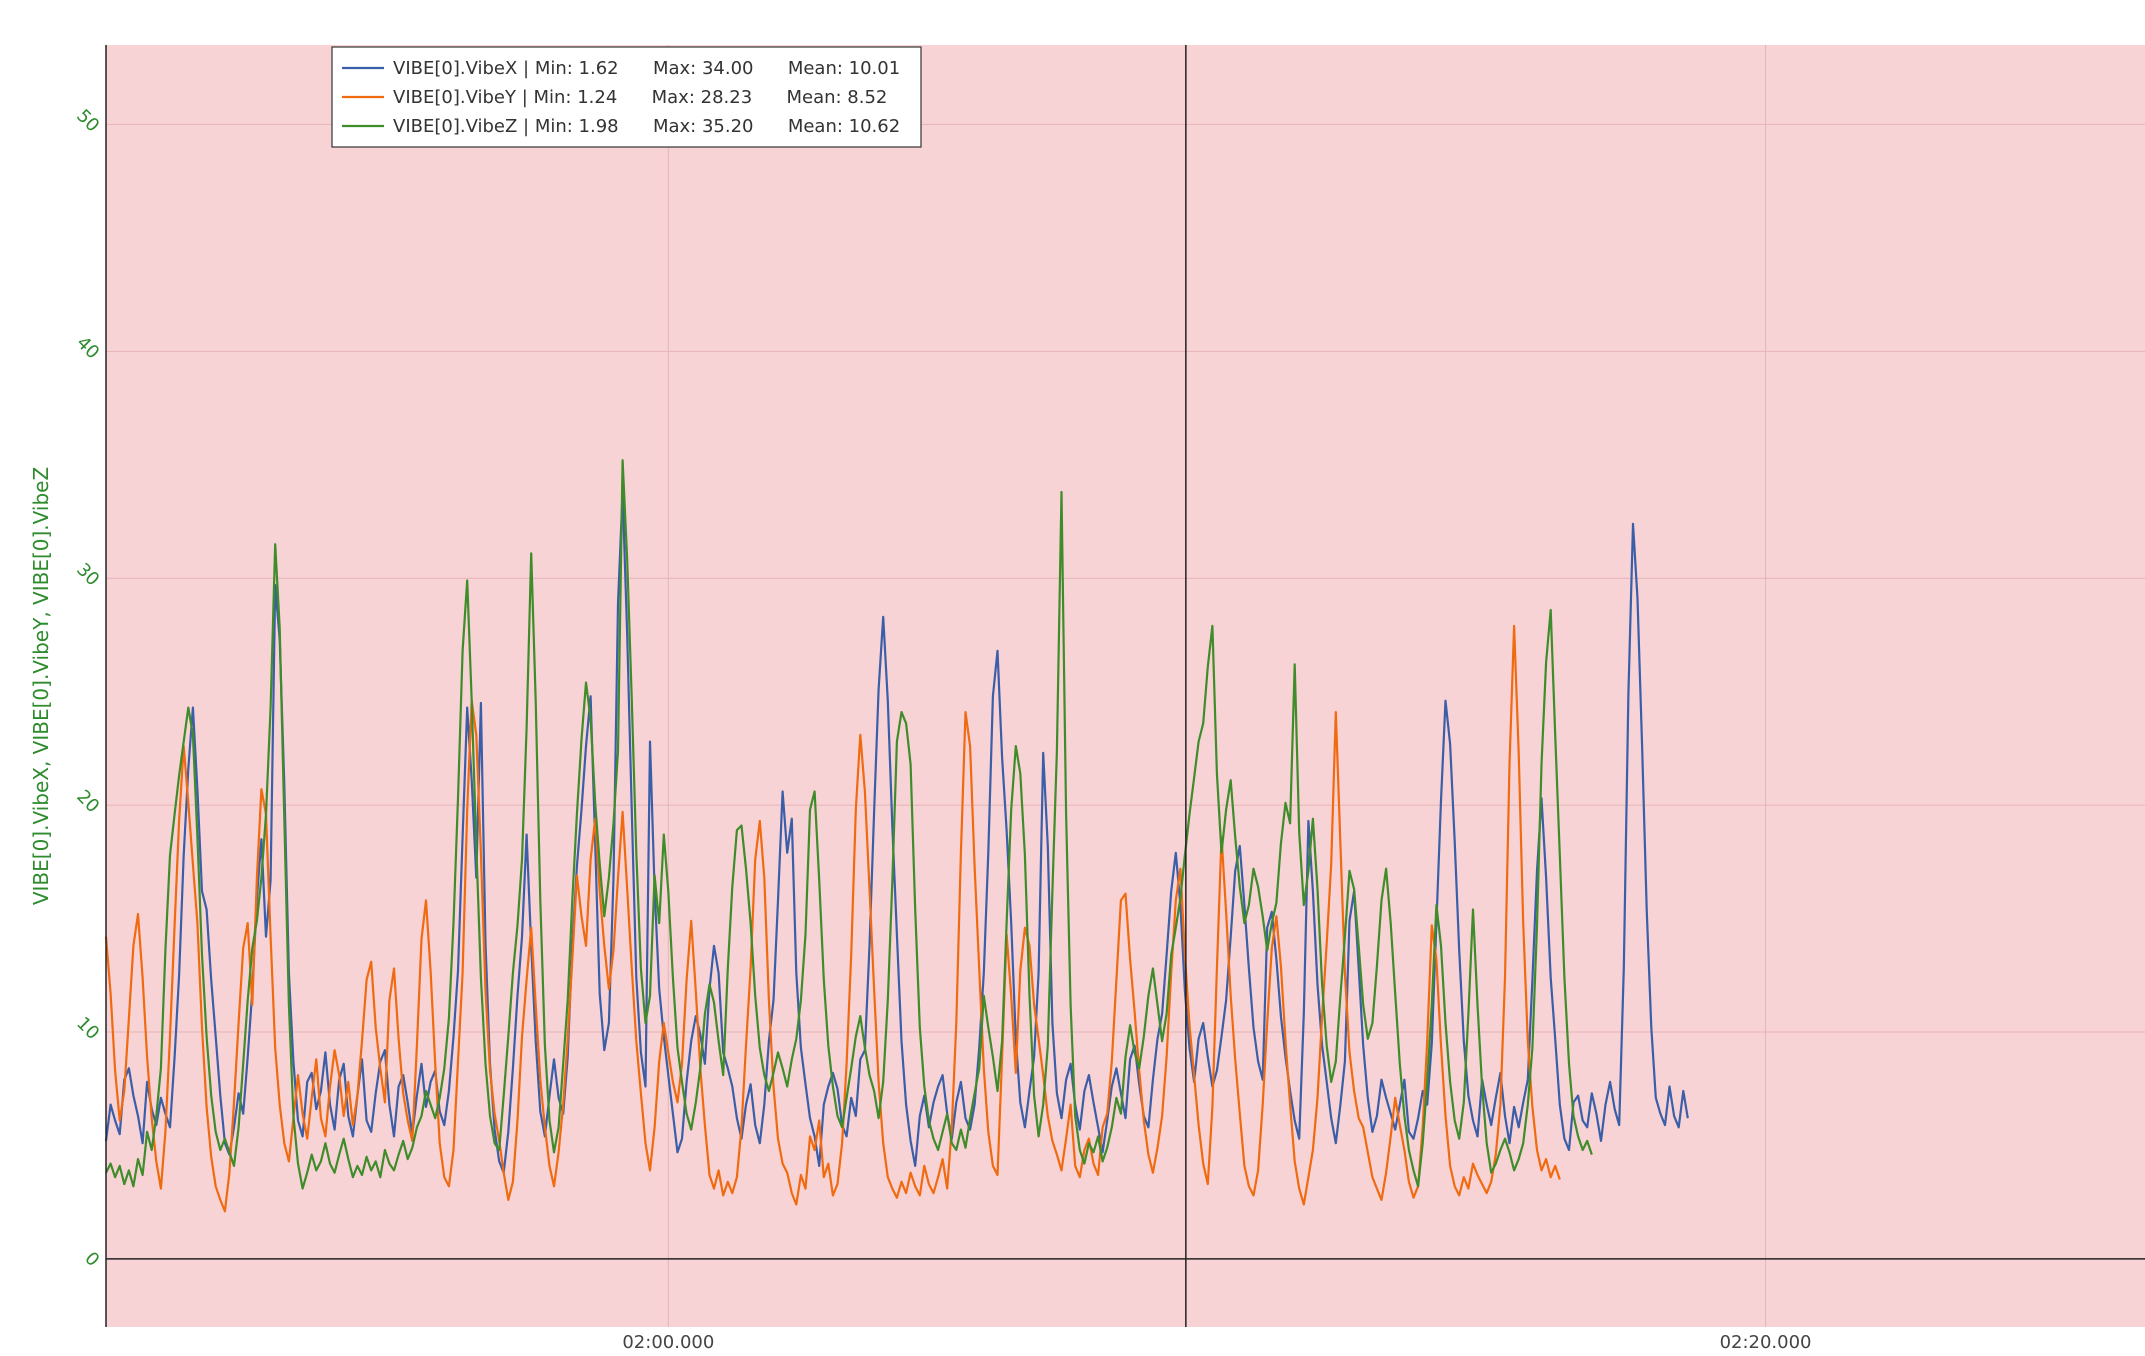 This screenshot has height=1356, width=2145. Describe the element at coordinates (1766, 1342) in the screenshot. I see `x-tick-label: 02:20.000` at that location.